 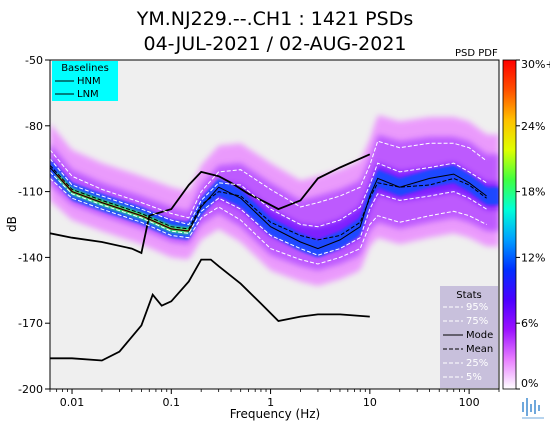 What do you see at coordinates (34, 126) in the screenshot?
I see `y-tick-label: -80` at bounding box center [34, 126].